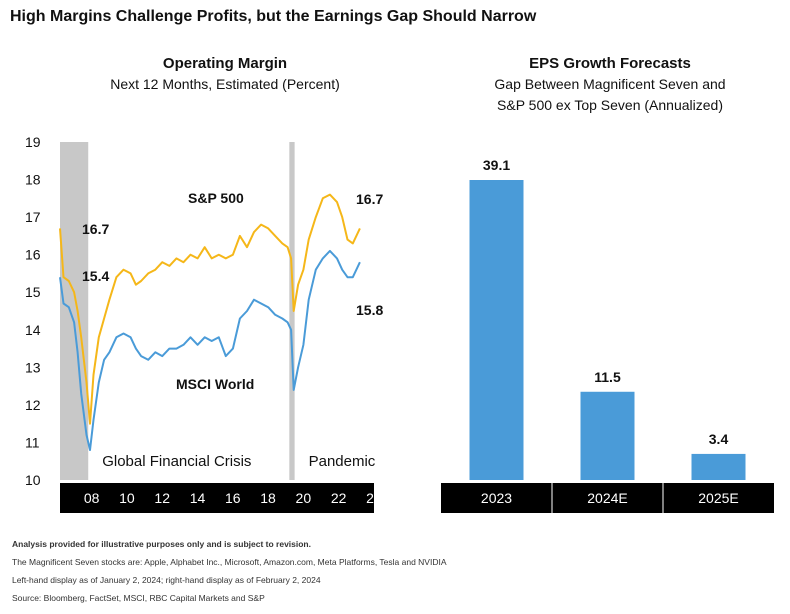  I want to click on right-chart-subtitle-line2: S&P 500 ex Top Seven (Annualized), so click(610, 105).